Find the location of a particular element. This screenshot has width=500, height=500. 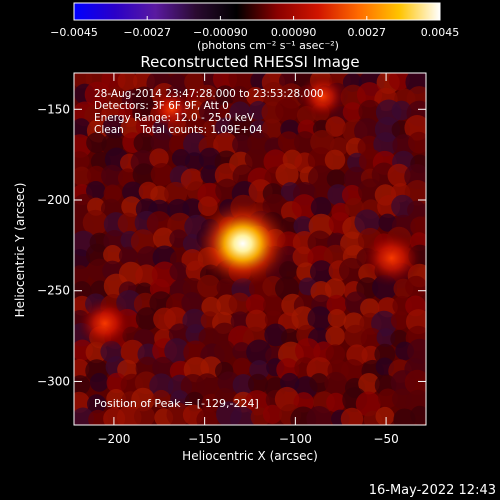

colorbar-tick-label: −0.0027 is located at coordinates (147, 32).